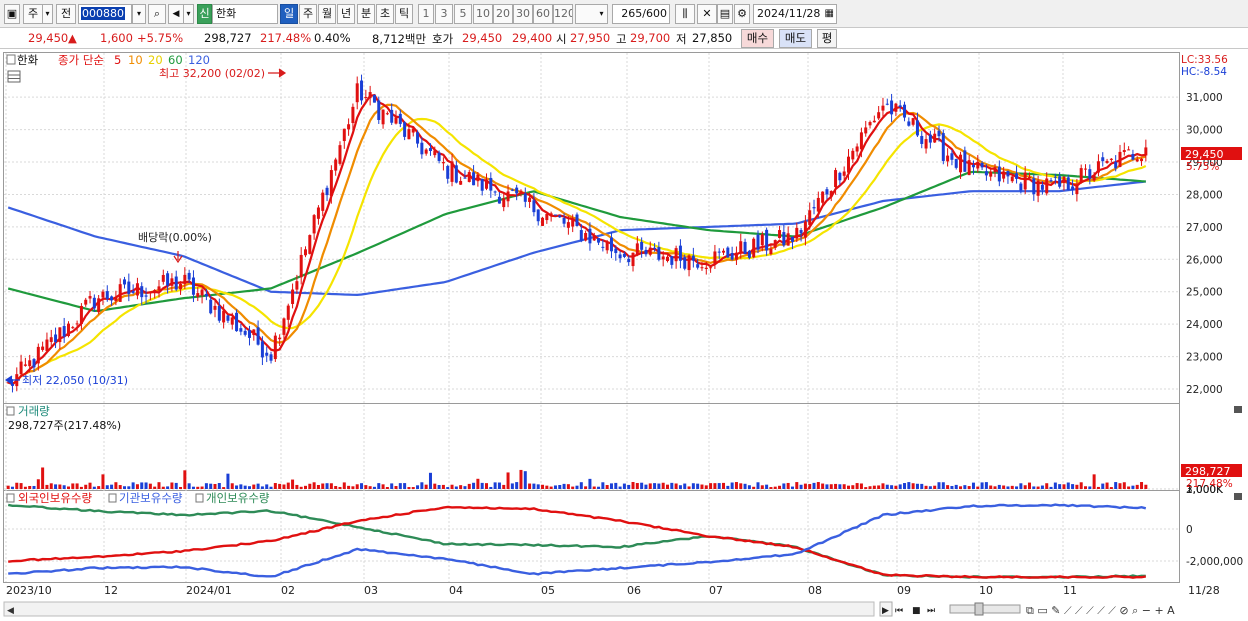 Image resolution: width=1248 pixels, height=621 pixels. I want to click on period-day: 일, so click(289, 14).